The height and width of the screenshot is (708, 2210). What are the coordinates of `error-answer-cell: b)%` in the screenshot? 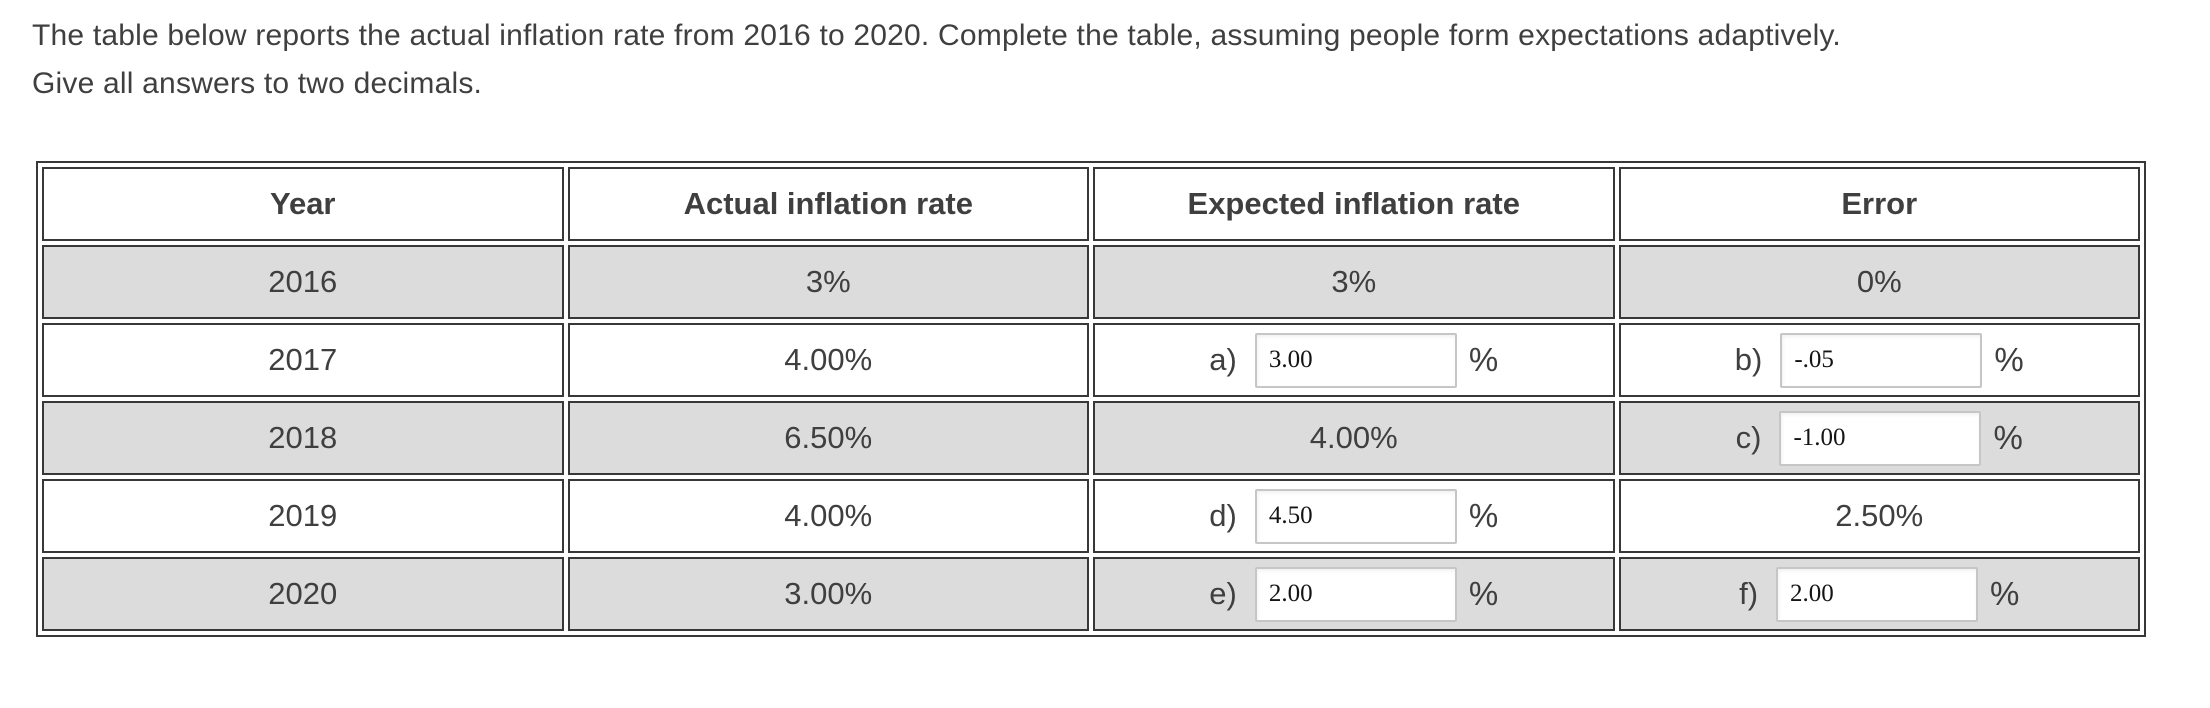 It's located at (1879, 360).